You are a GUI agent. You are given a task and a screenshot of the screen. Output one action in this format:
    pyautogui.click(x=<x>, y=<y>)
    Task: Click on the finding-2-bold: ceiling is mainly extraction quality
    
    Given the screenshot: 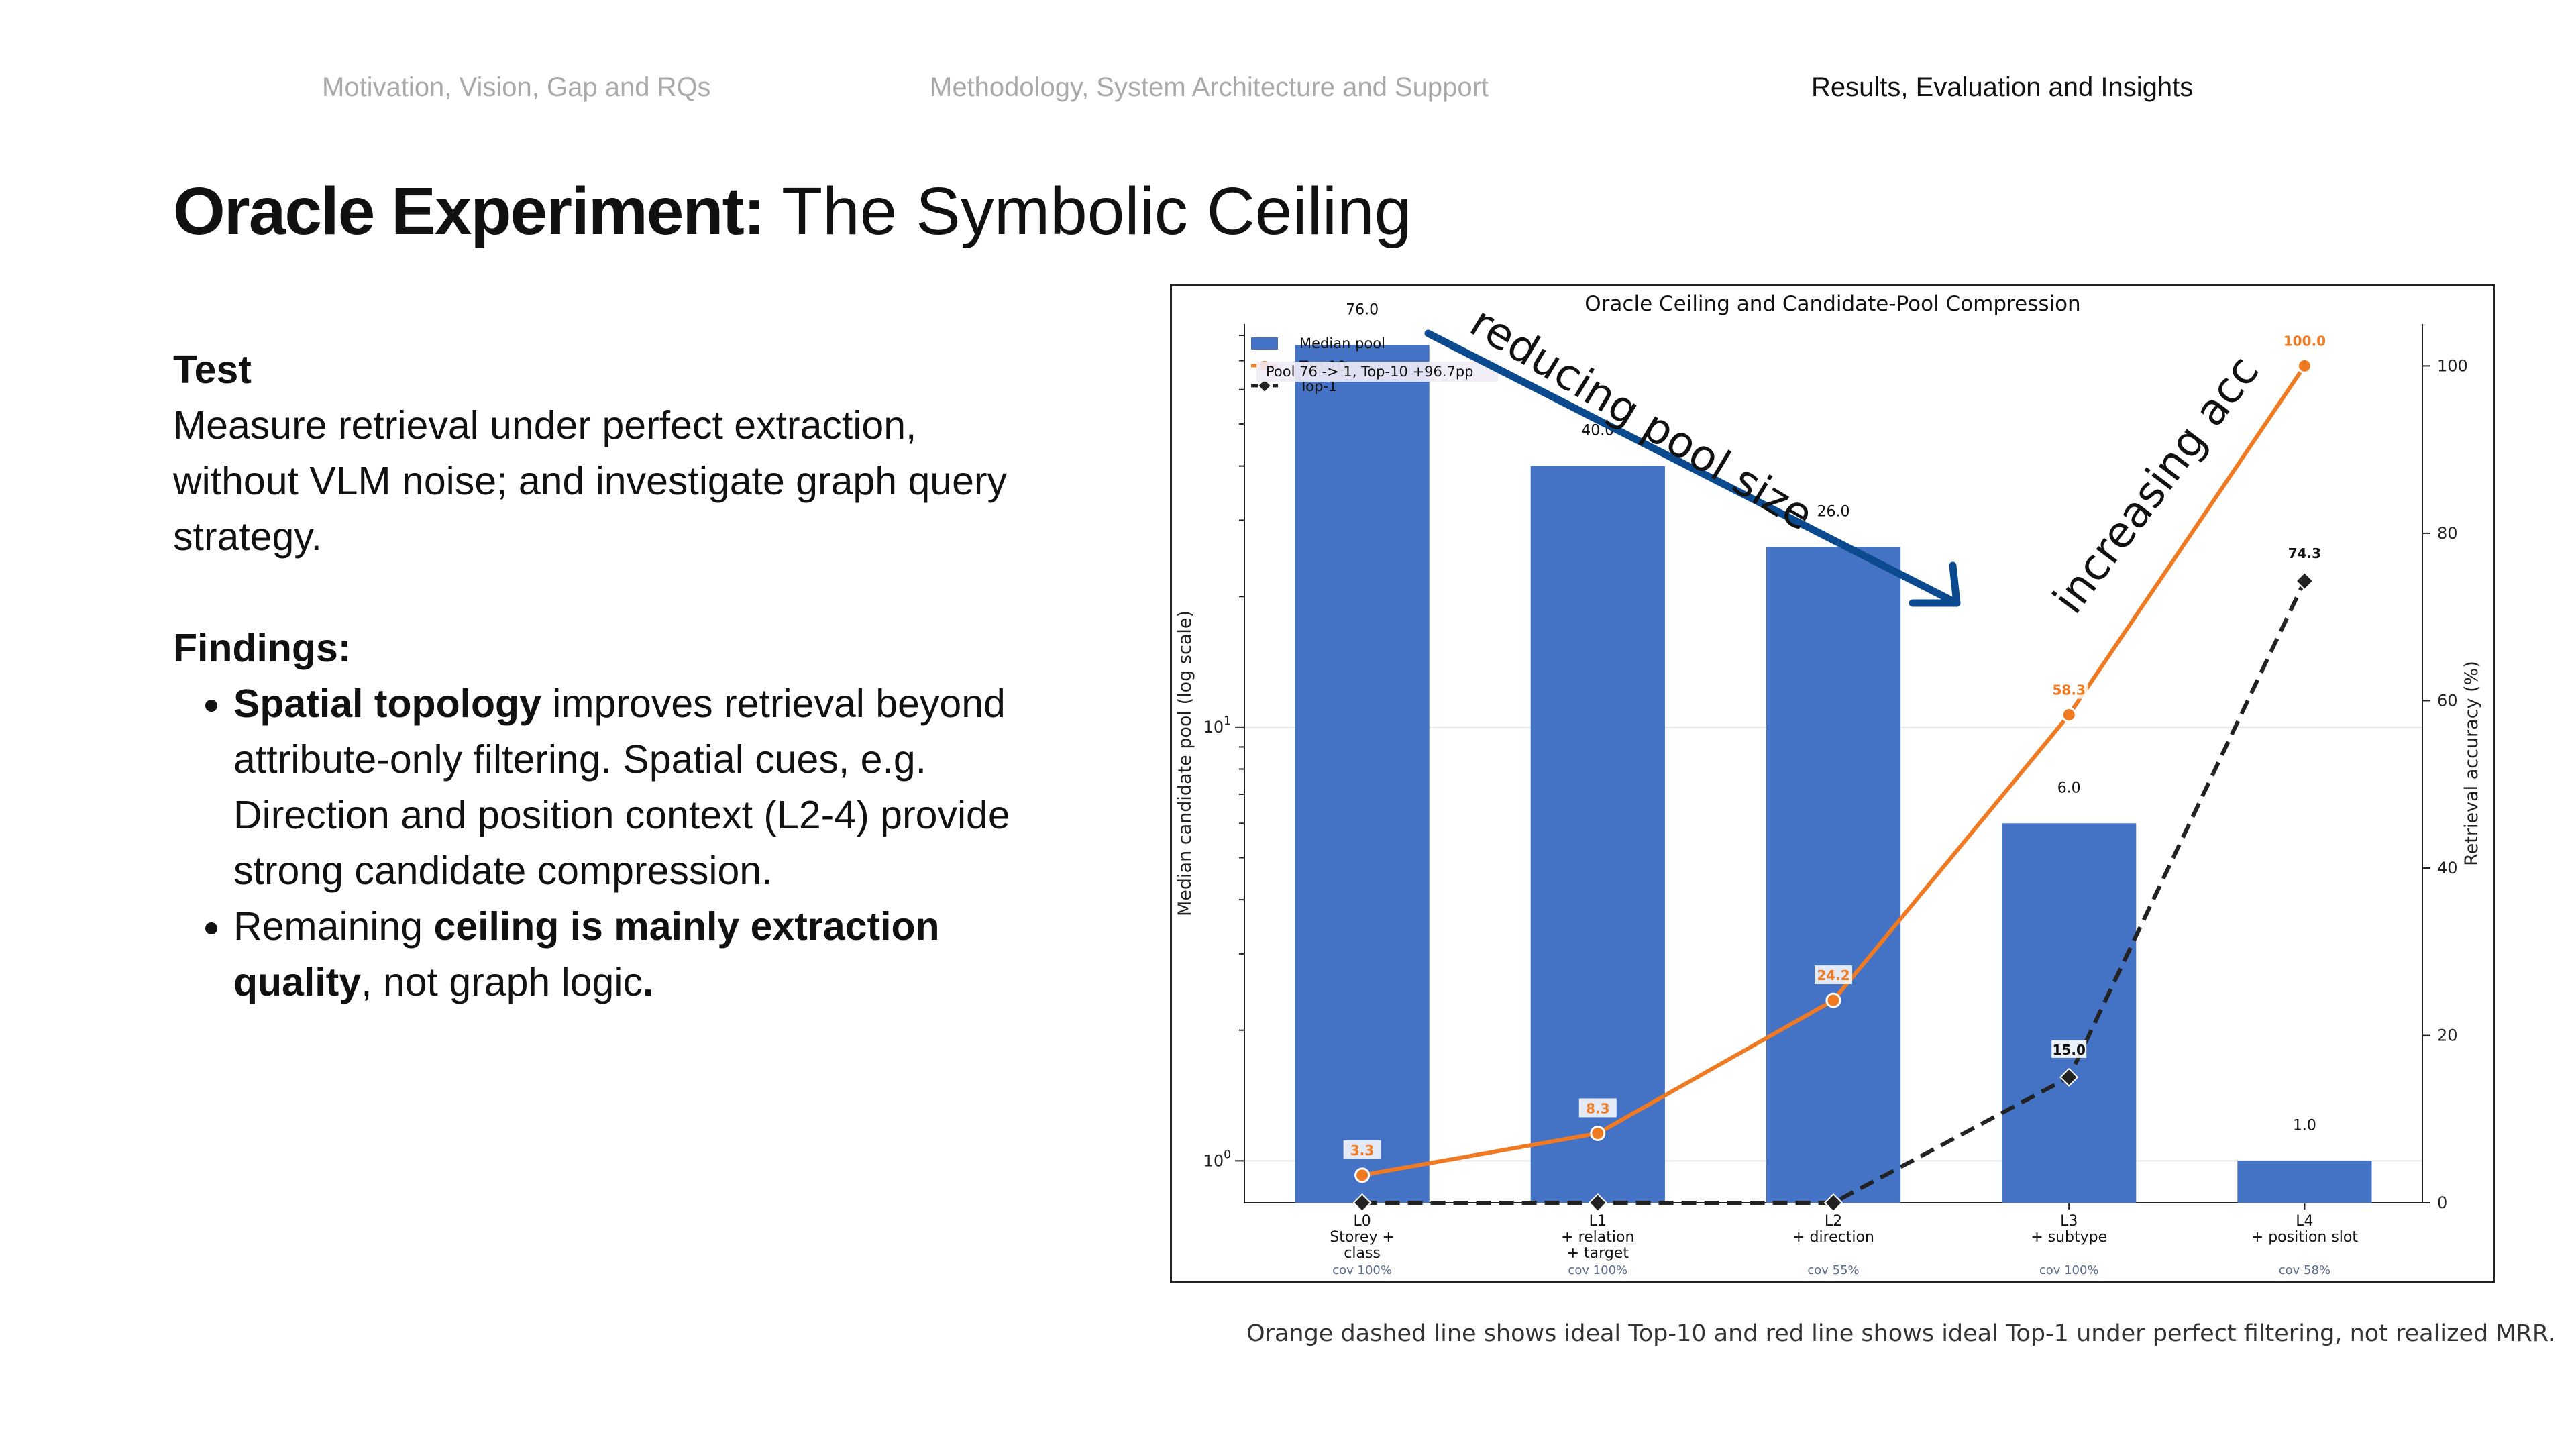 What is the action you would take?
    pyautogui.click(x=586, y=954)
    